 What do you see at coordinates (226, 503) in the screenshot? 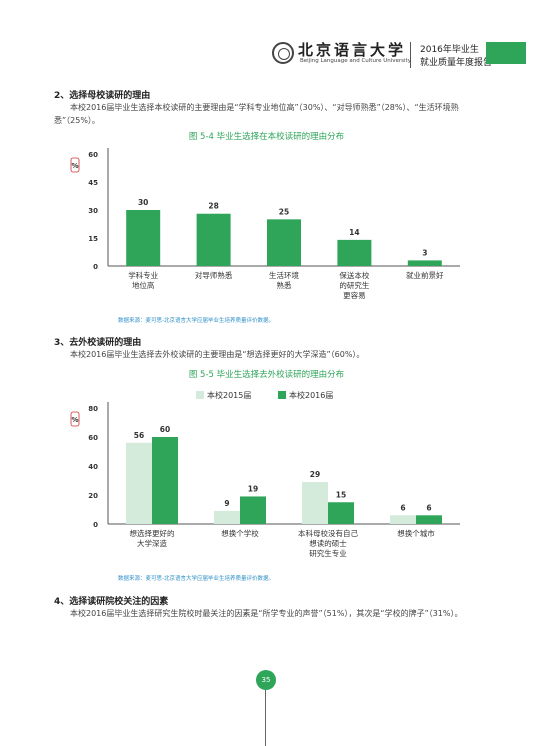
I see `bar-value-label: 9` at bounding box center [226, 503].